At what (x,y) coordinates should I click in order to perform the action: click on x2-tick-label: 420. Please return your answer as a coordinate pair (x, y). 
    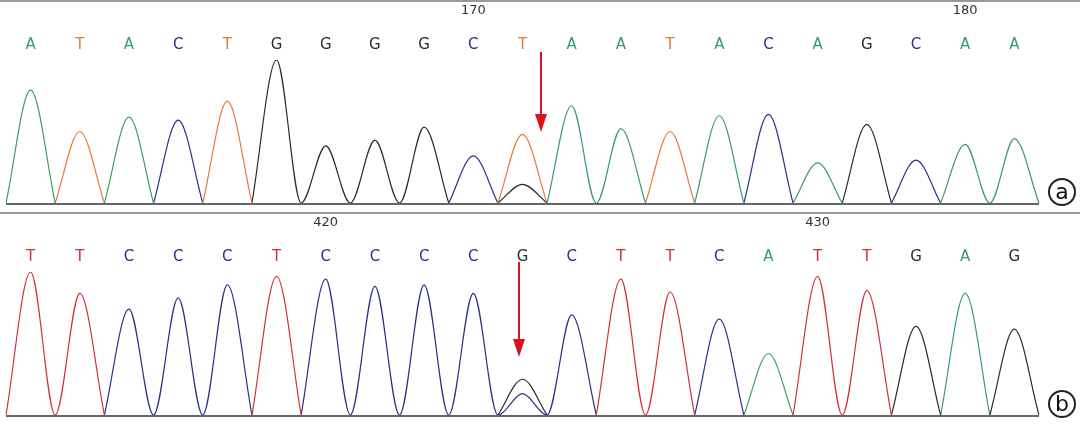
    Looking at the image, I should click on (326, 221).